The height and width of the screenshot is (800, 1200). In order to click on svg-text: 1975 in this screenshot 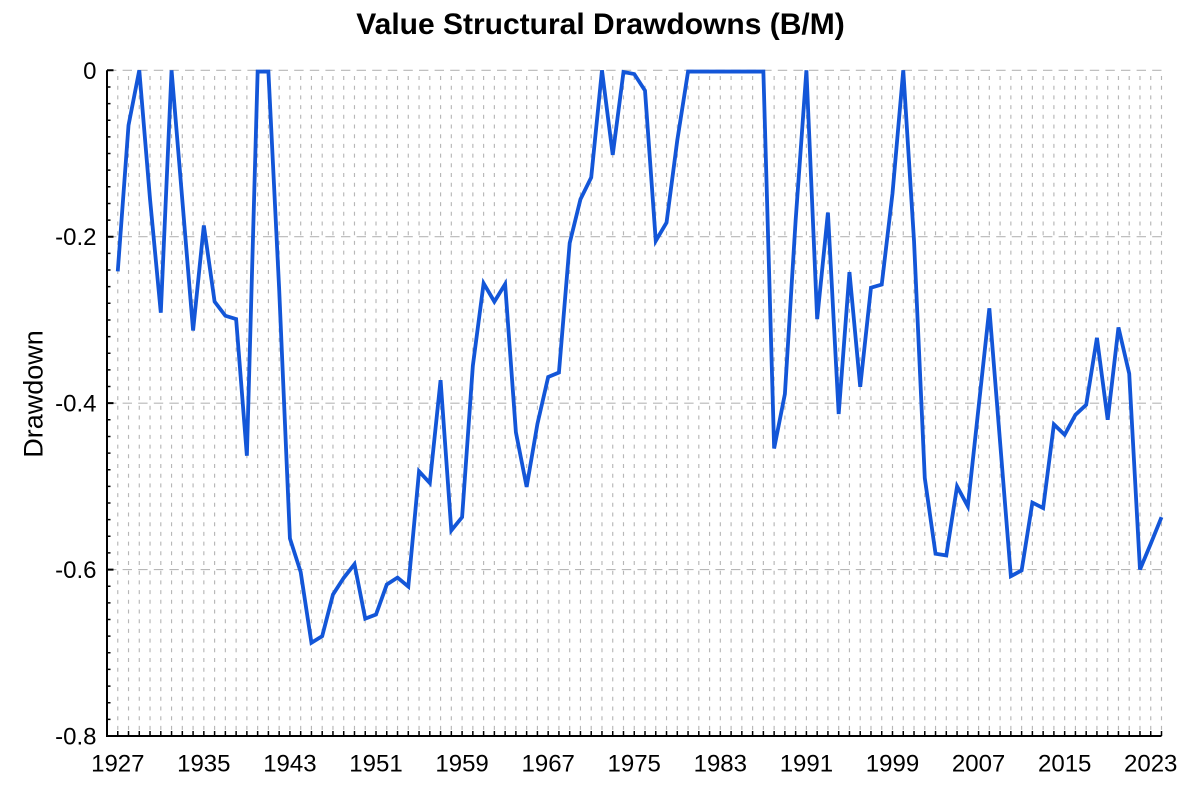, I will do `click(634, 764)`.